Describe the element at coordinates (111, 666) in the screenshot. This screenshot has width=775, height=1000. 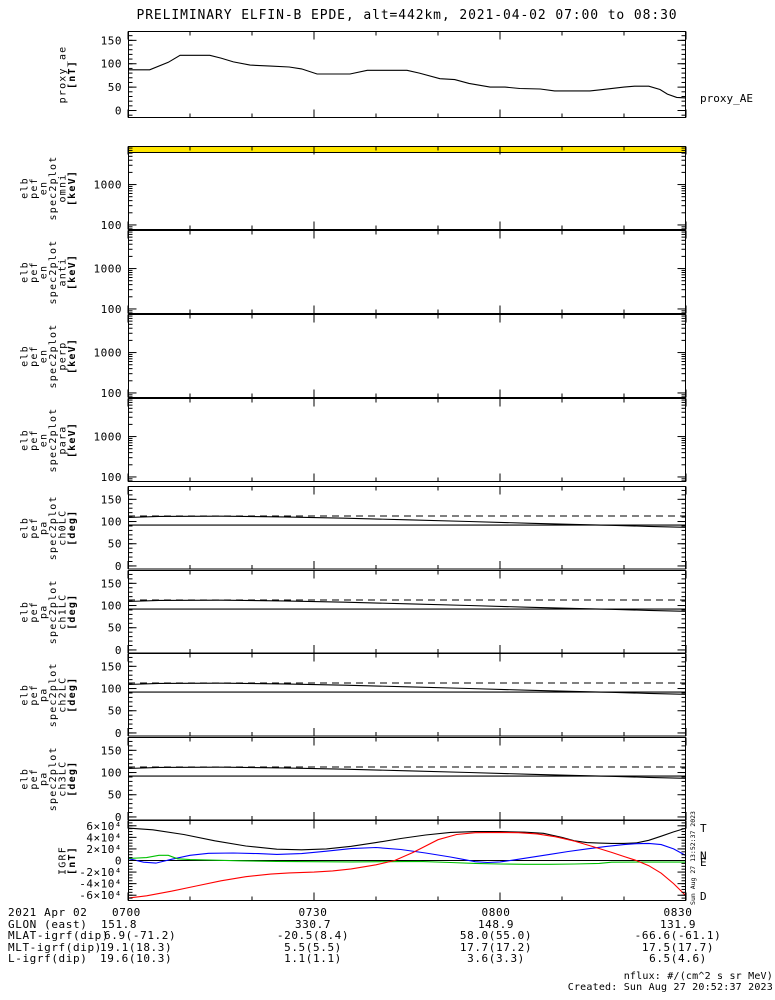
I see `y-tick-label: 150` at that location.